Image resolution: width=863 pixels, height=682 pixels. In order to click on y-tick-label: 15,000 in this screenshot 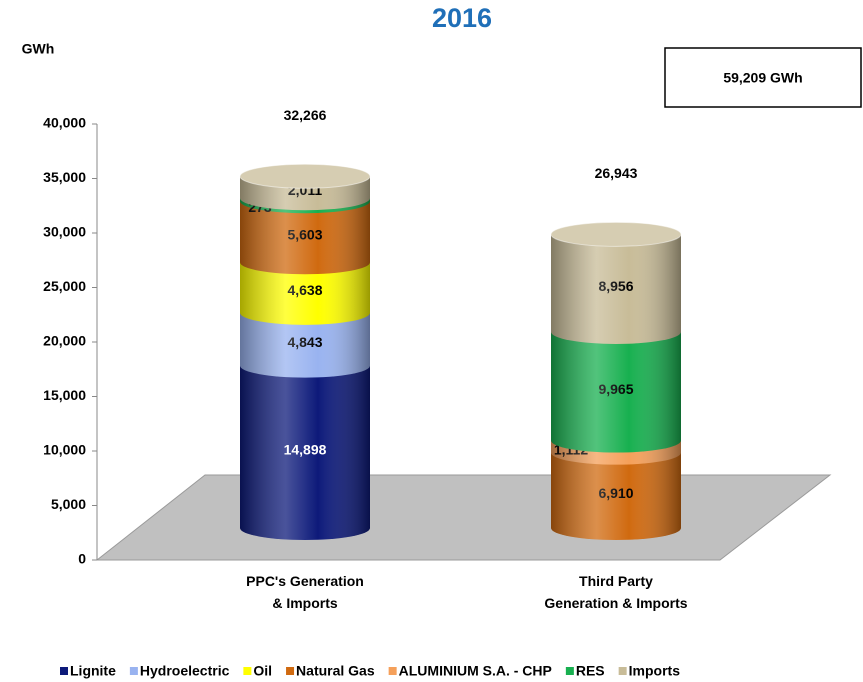, I will do `click(64, 395)`.